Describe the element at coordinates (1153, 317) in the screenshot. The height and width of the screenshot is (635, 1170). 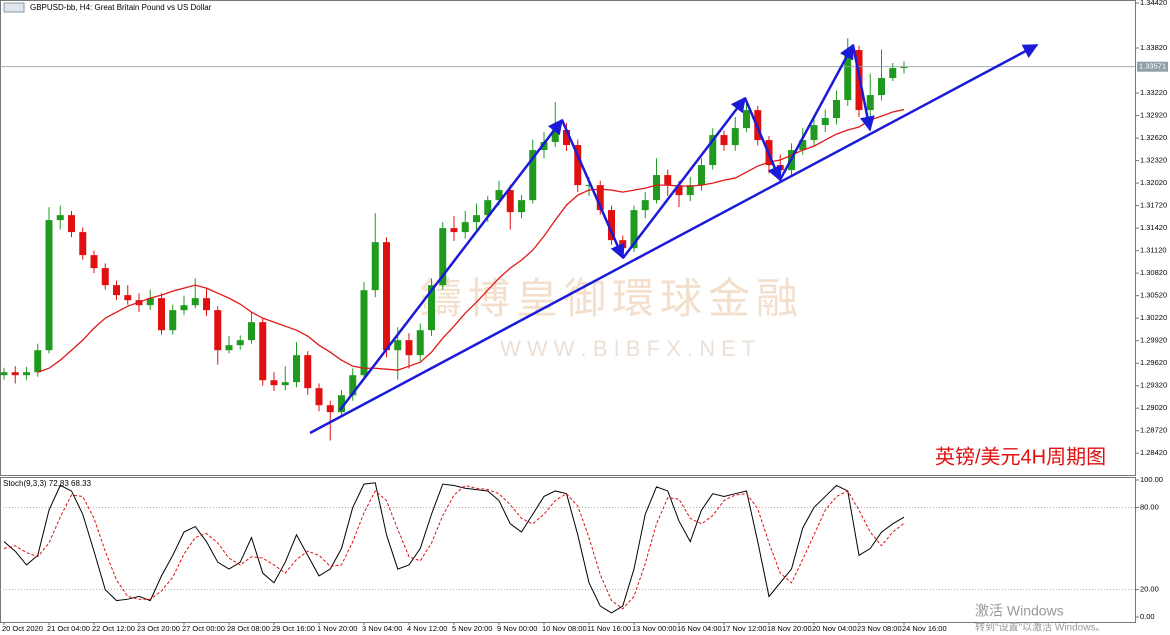
I see `y-tick-label: 1.30220` at that location.